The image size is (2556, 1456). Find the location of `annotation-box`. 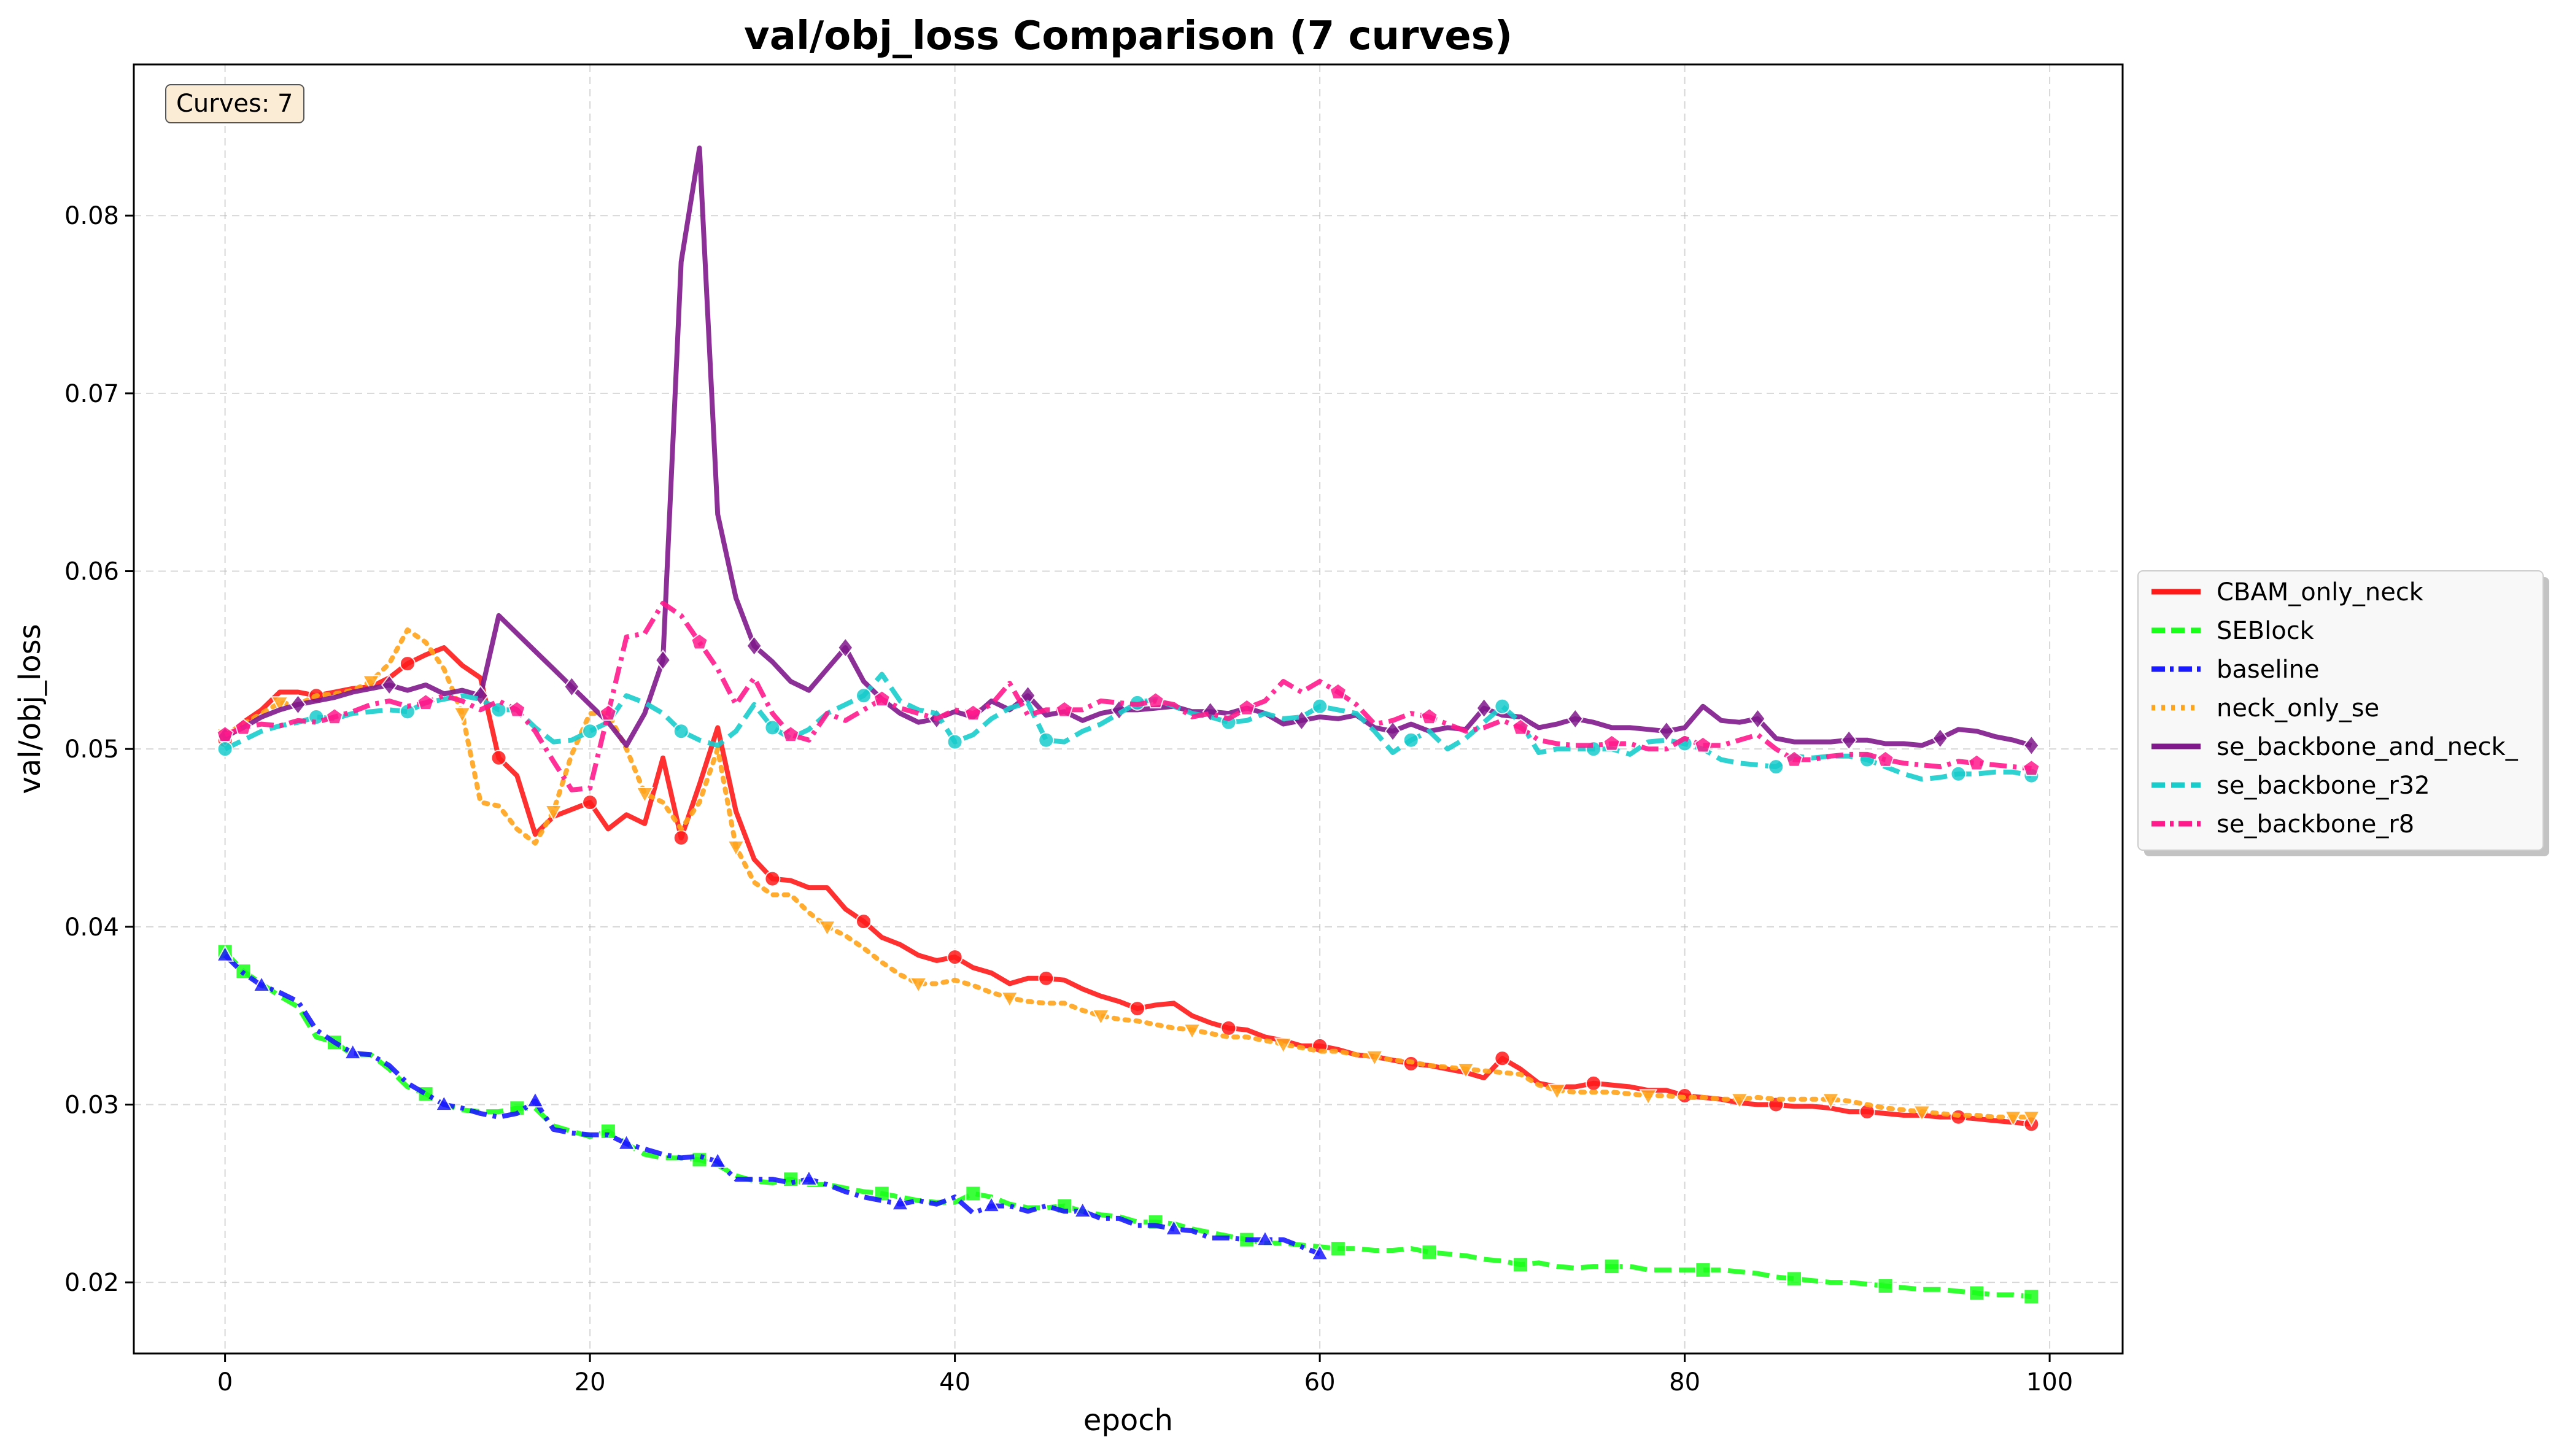

annotation-box is located at coordinates (234, 103).